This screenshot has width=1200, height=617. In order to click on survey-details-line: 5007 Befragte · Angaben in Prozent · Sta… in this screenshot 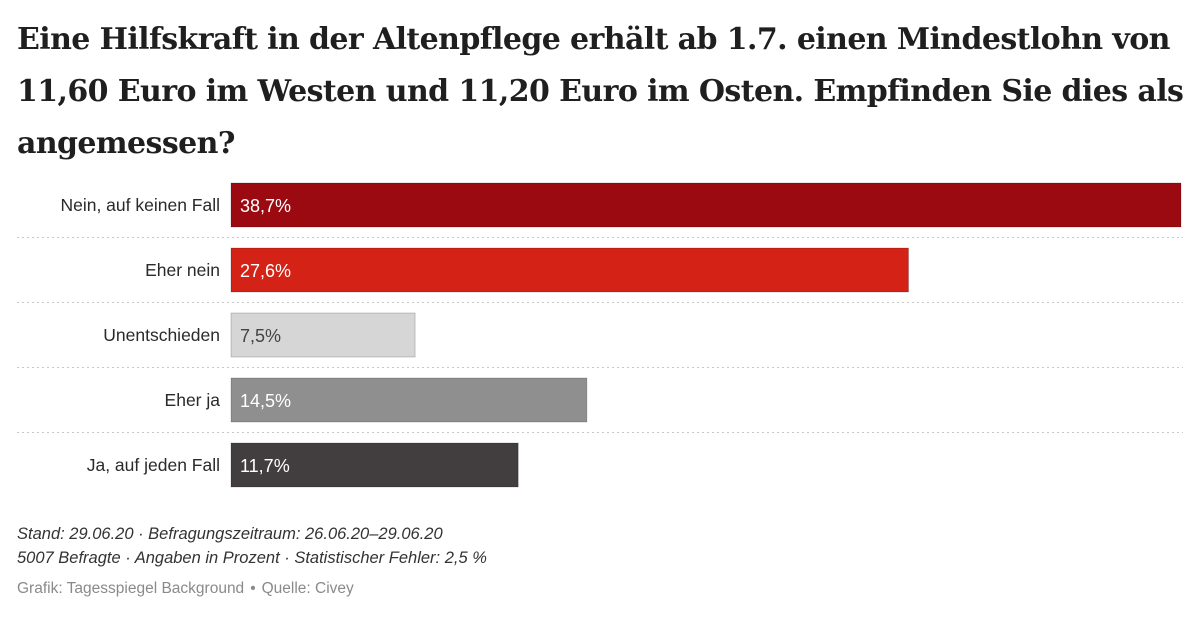, I will do `click(252, 558)`.